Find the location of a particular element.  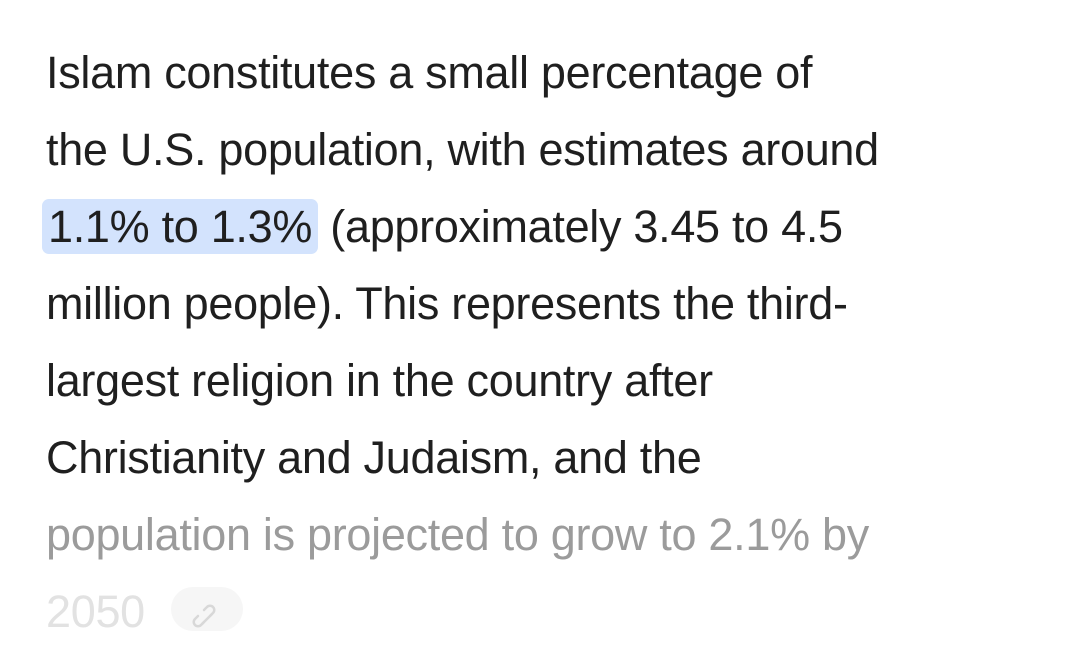

link-icon is located at coordinates (204, 616).